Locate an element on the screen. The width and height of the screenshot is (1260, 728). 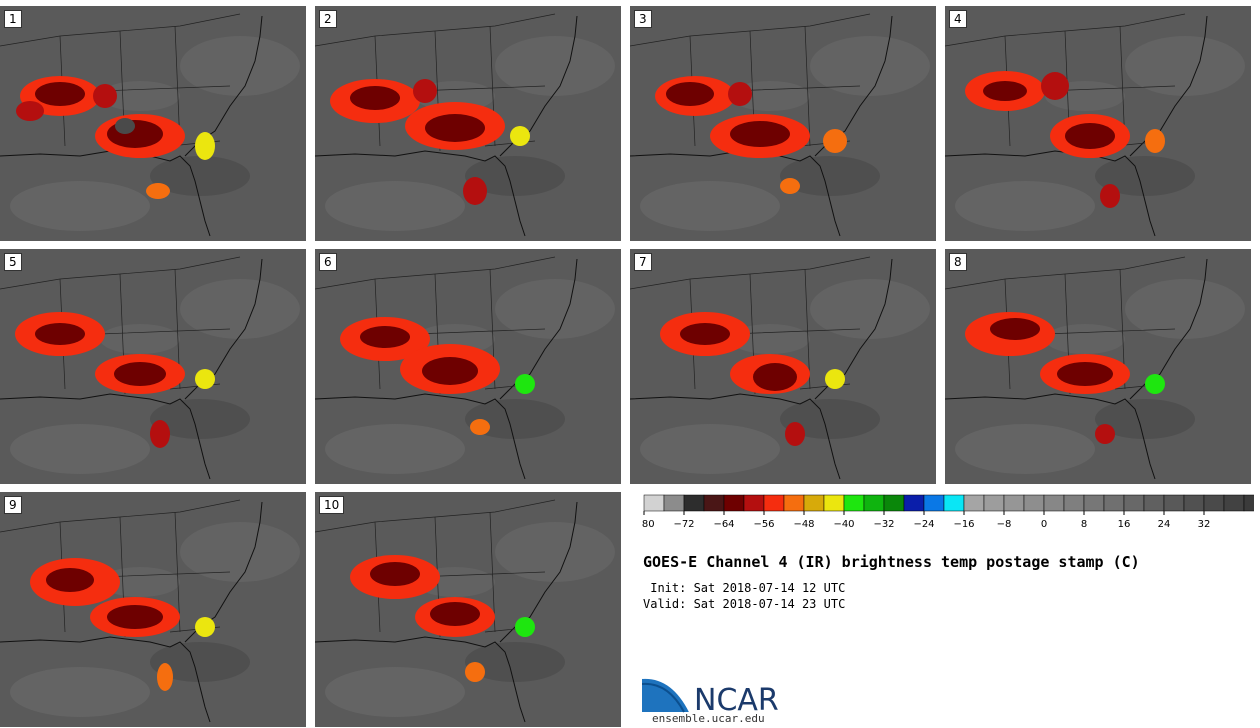
colorbar-tick-label: −64 is located at coordinates (723, 524).